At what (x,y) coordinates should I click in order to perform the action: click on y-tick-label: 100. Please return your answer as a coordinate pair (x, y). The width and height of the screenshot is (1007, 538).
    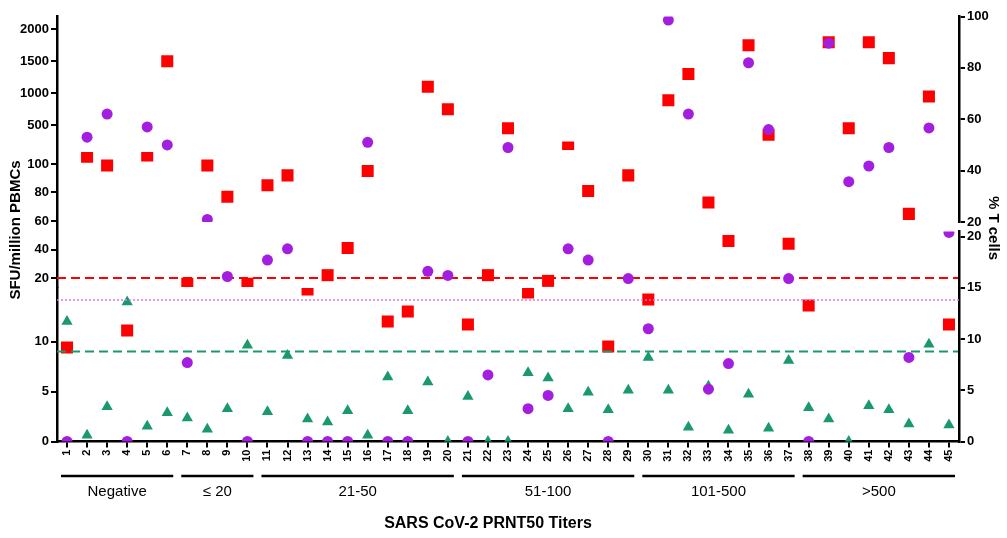
    Looking at the image, I should click on (38, 163).